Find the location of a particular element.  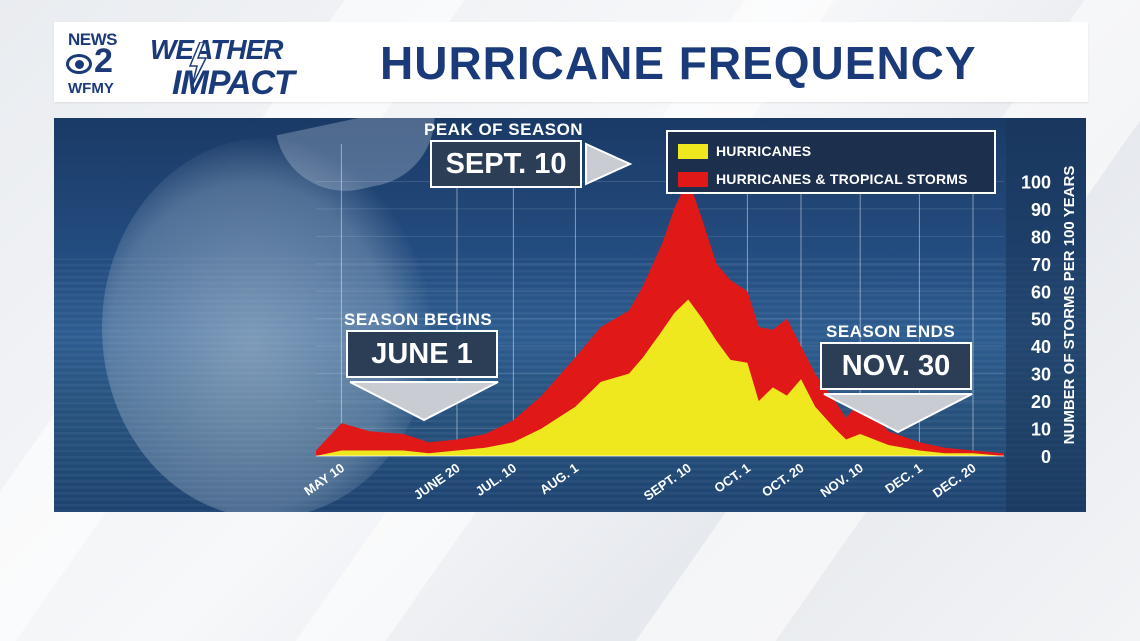

legend-label: HURRICANES is located at coordinates (764, 151).